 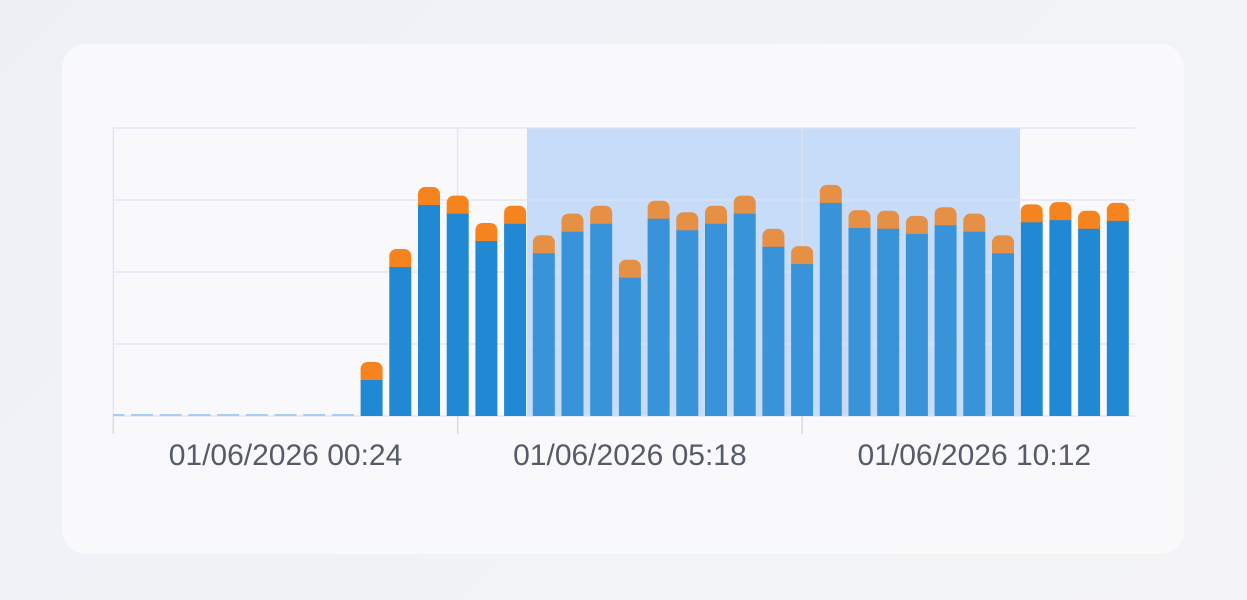 I want to click on x-tick-label: 01/06/2026 05:18, so click(x=630, y=455).